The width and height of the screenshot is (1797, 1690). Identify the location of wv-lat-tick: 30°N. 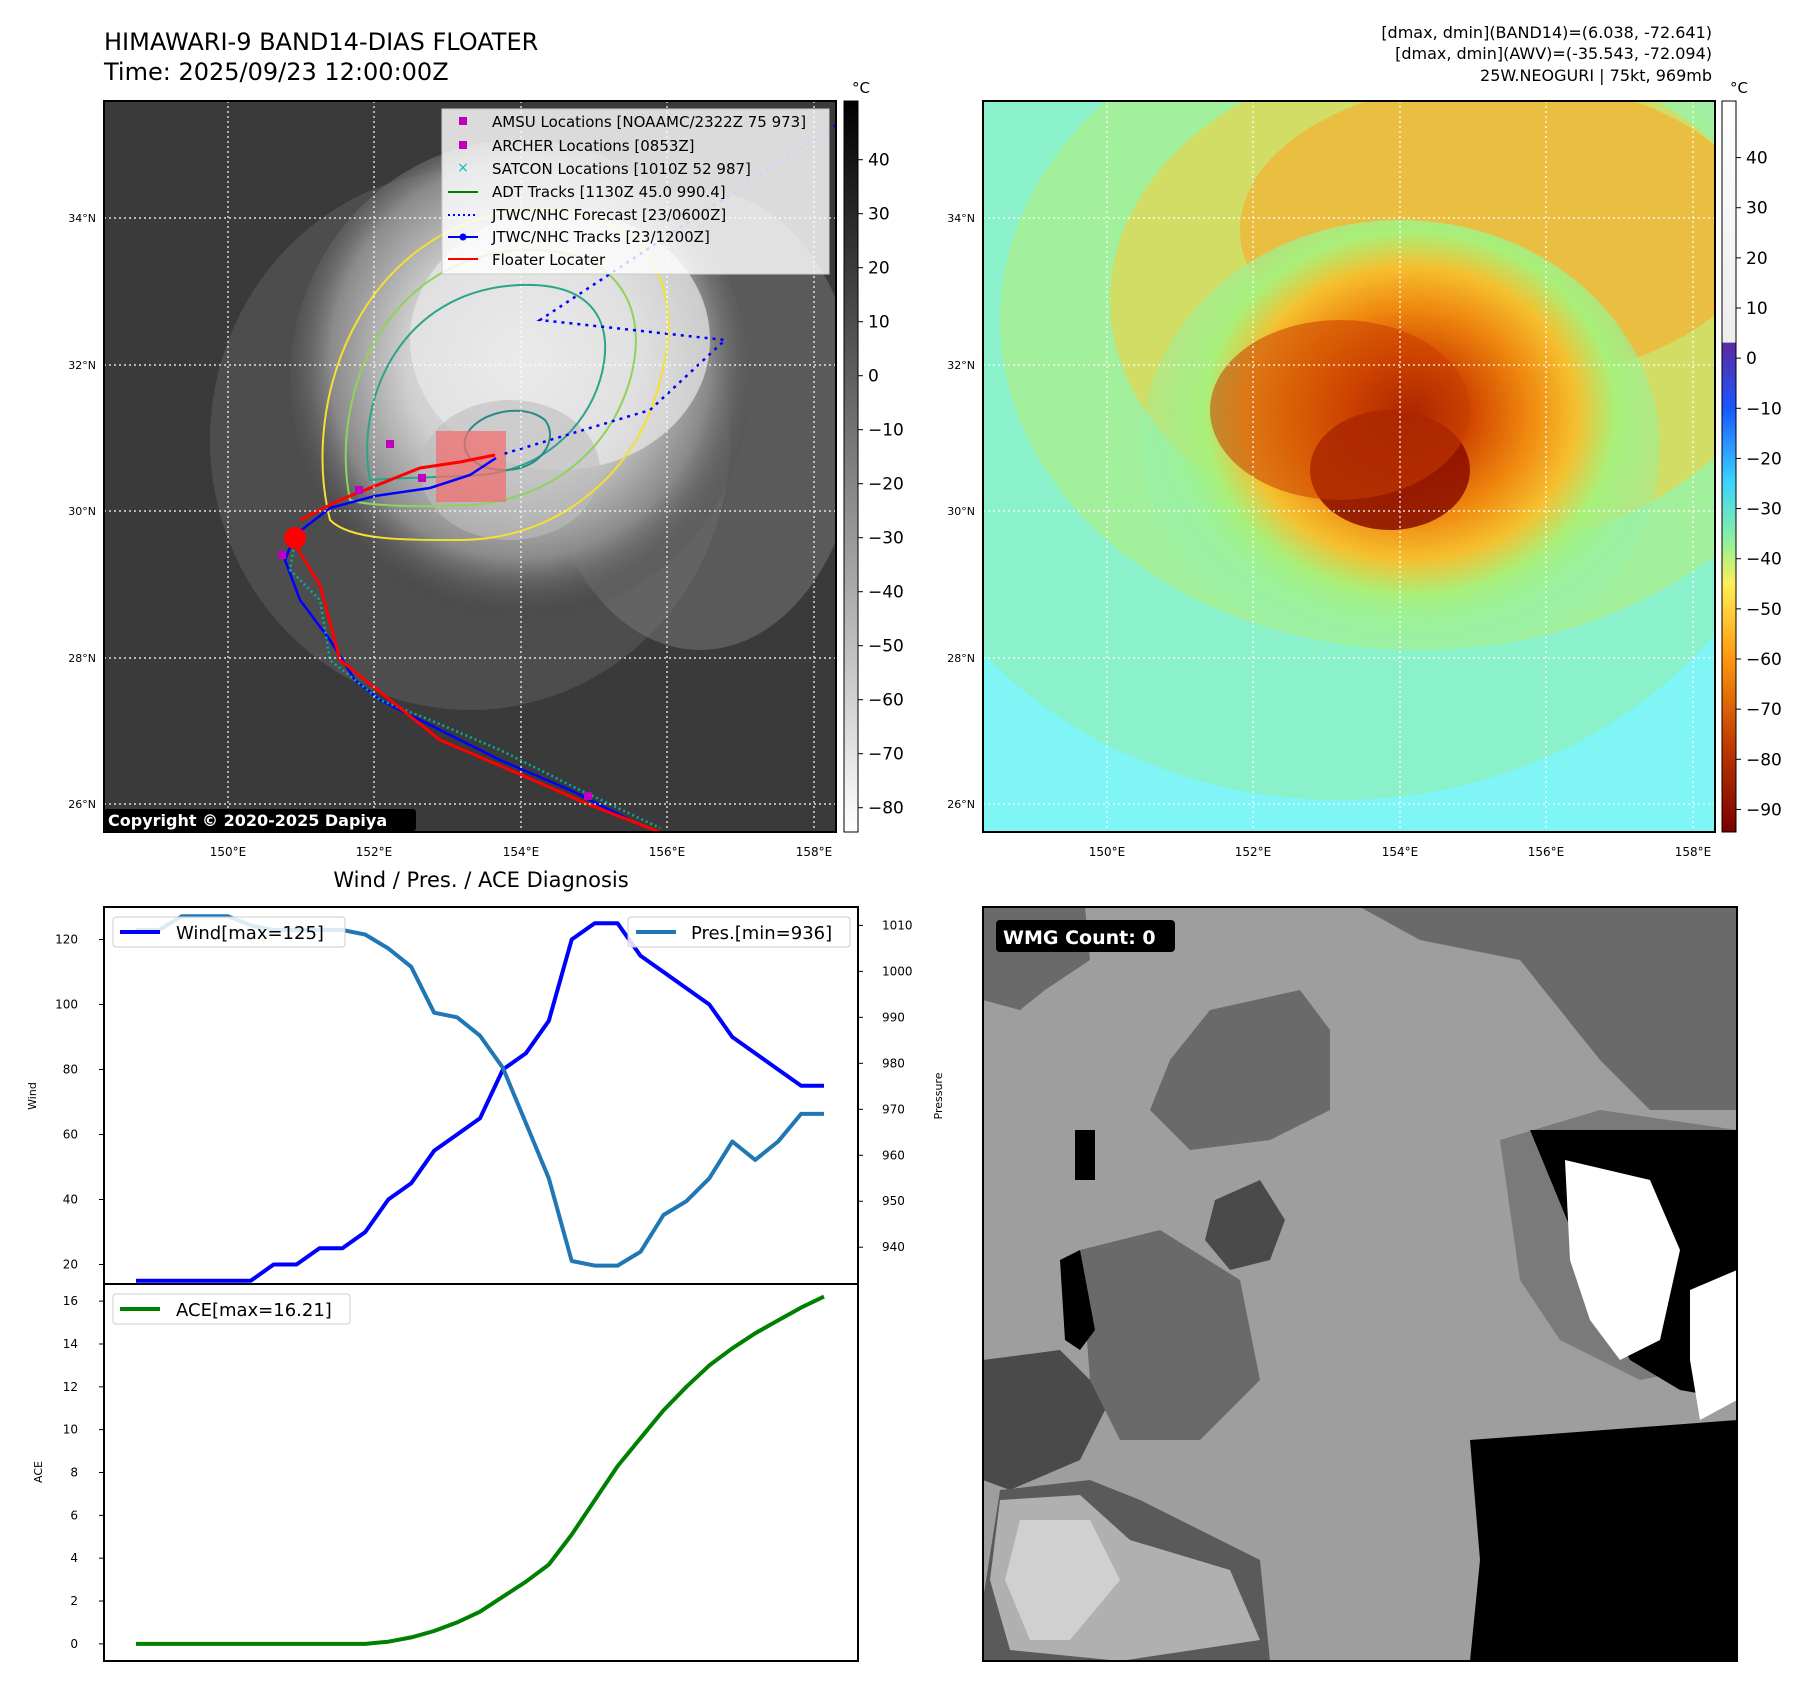
(961, 511).